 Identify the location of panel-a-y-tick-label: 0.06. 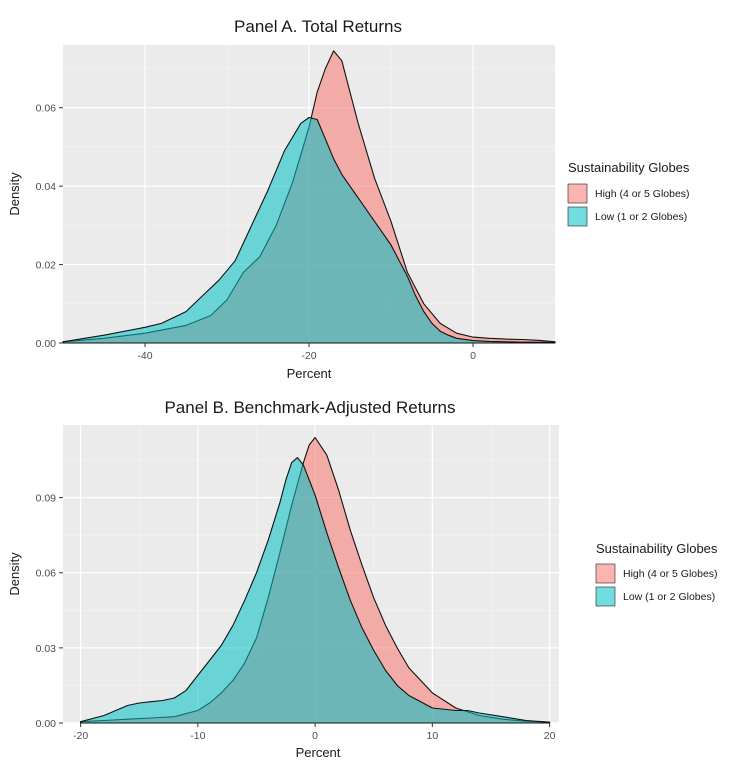
(46, 109).